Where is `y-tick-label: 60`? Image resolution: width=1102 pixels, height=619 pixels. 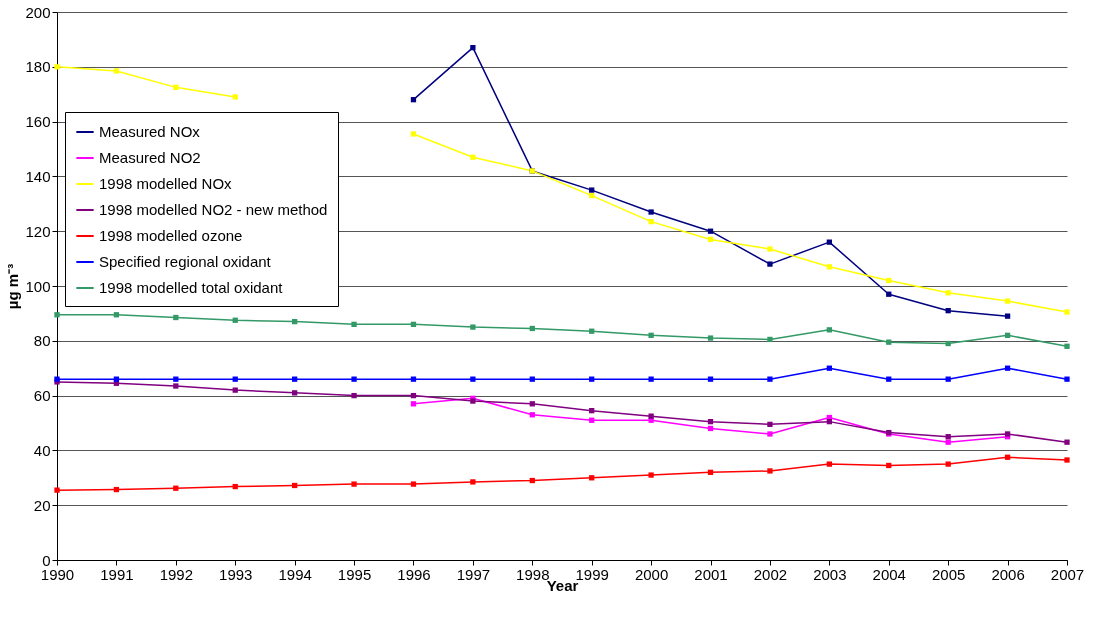 y-tick-label: 60 is located at coordinates (42, 396).